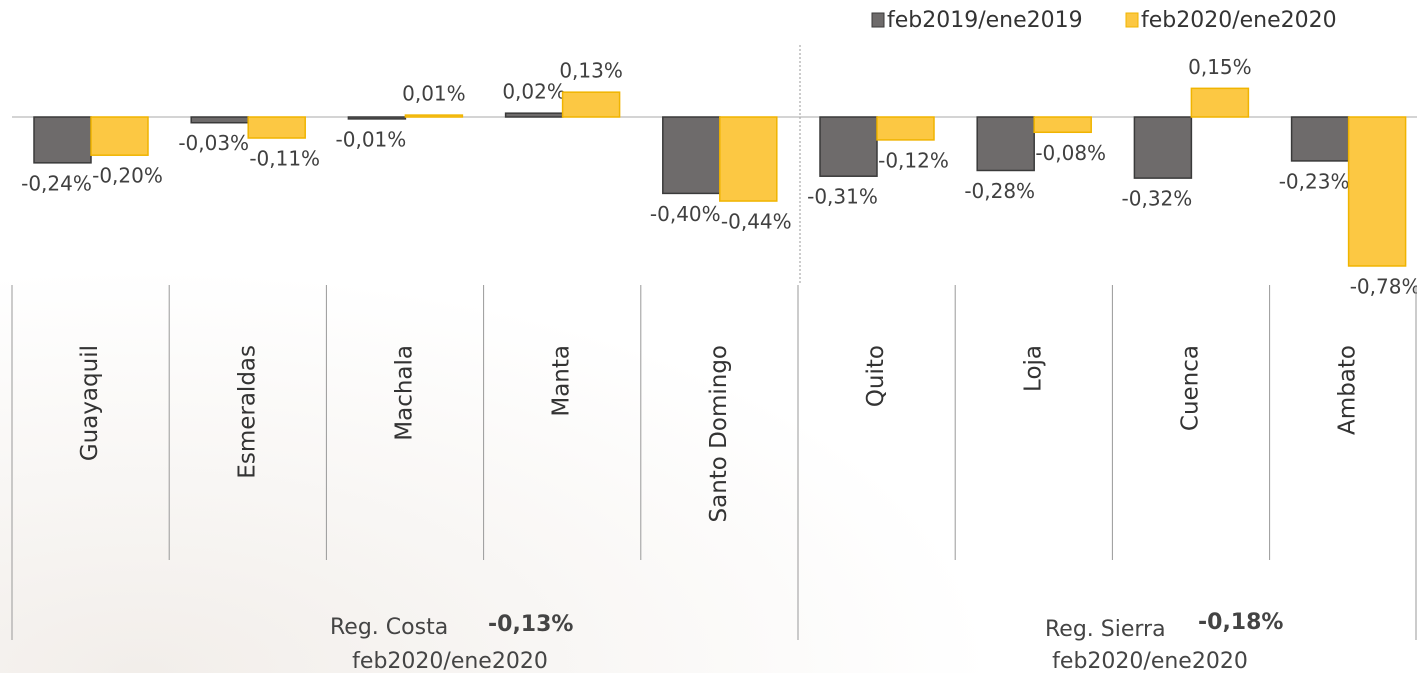 The height and width of the screenshot is (673, 1417). Describe the element at coordinates (1314, 181) in the screenshot. I see `data-label: -0,23%` at that location.